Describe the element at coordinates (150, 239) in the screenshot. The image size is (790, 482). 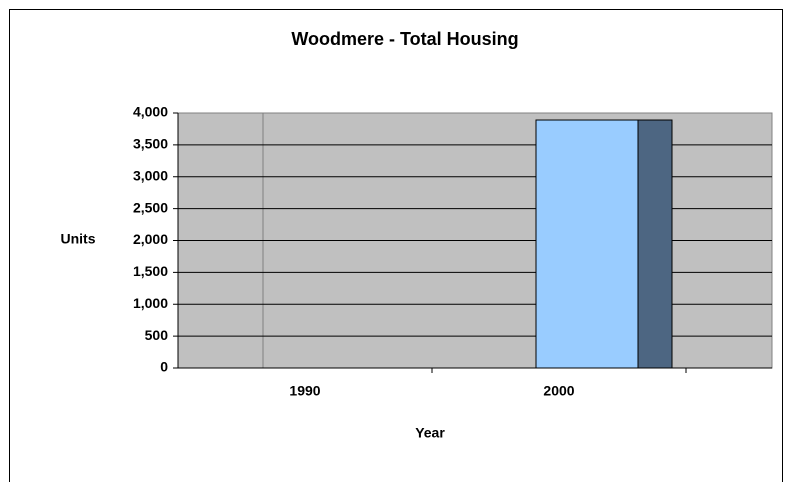
I see `y-tick-label: 2,000` at that location.